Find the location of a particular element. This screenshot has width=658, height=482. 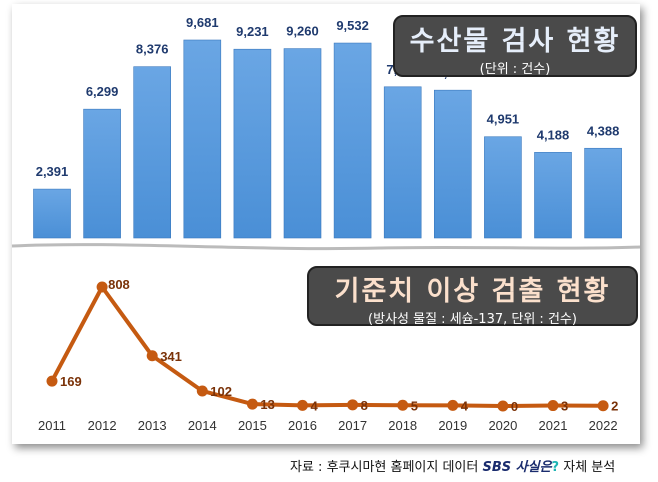

year-tick-2017: 2017 is located at coordinates (352, 425).